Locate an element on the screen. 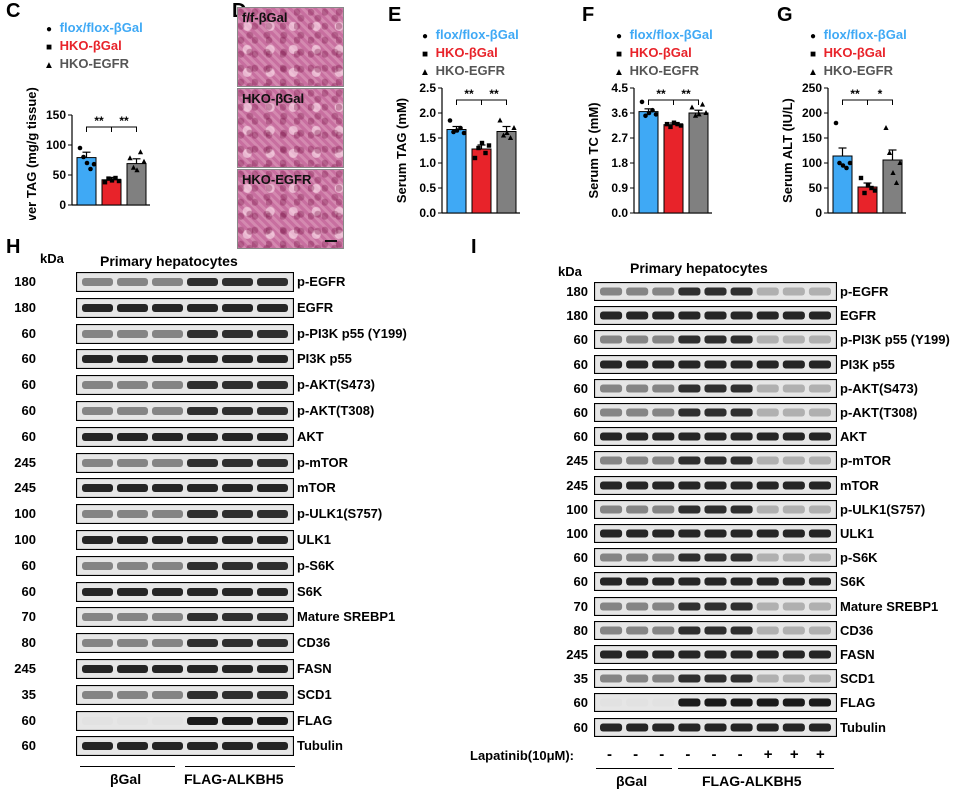 This screenshot has width=976, height=800. scale-bar is located at coordinates (331, 241).